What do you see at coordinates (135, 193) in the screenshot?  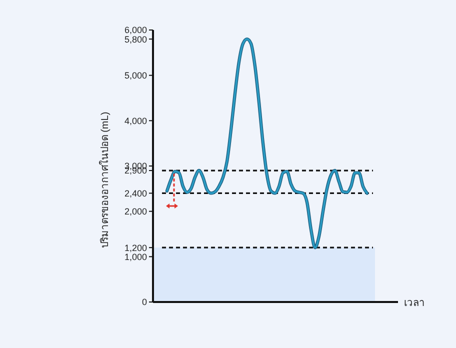 I see `y-tick-label: 2,400` at bounding box center [135, 193].